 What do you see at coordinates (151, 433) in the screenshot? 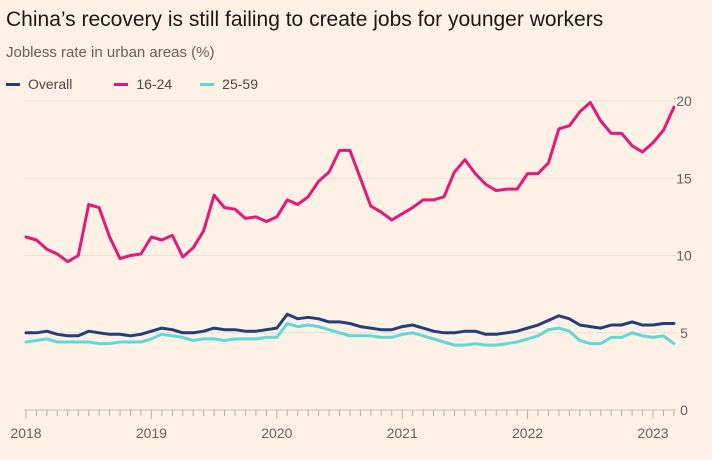
I see `x-tick-label: 2019` at bounding box center [151, 433].